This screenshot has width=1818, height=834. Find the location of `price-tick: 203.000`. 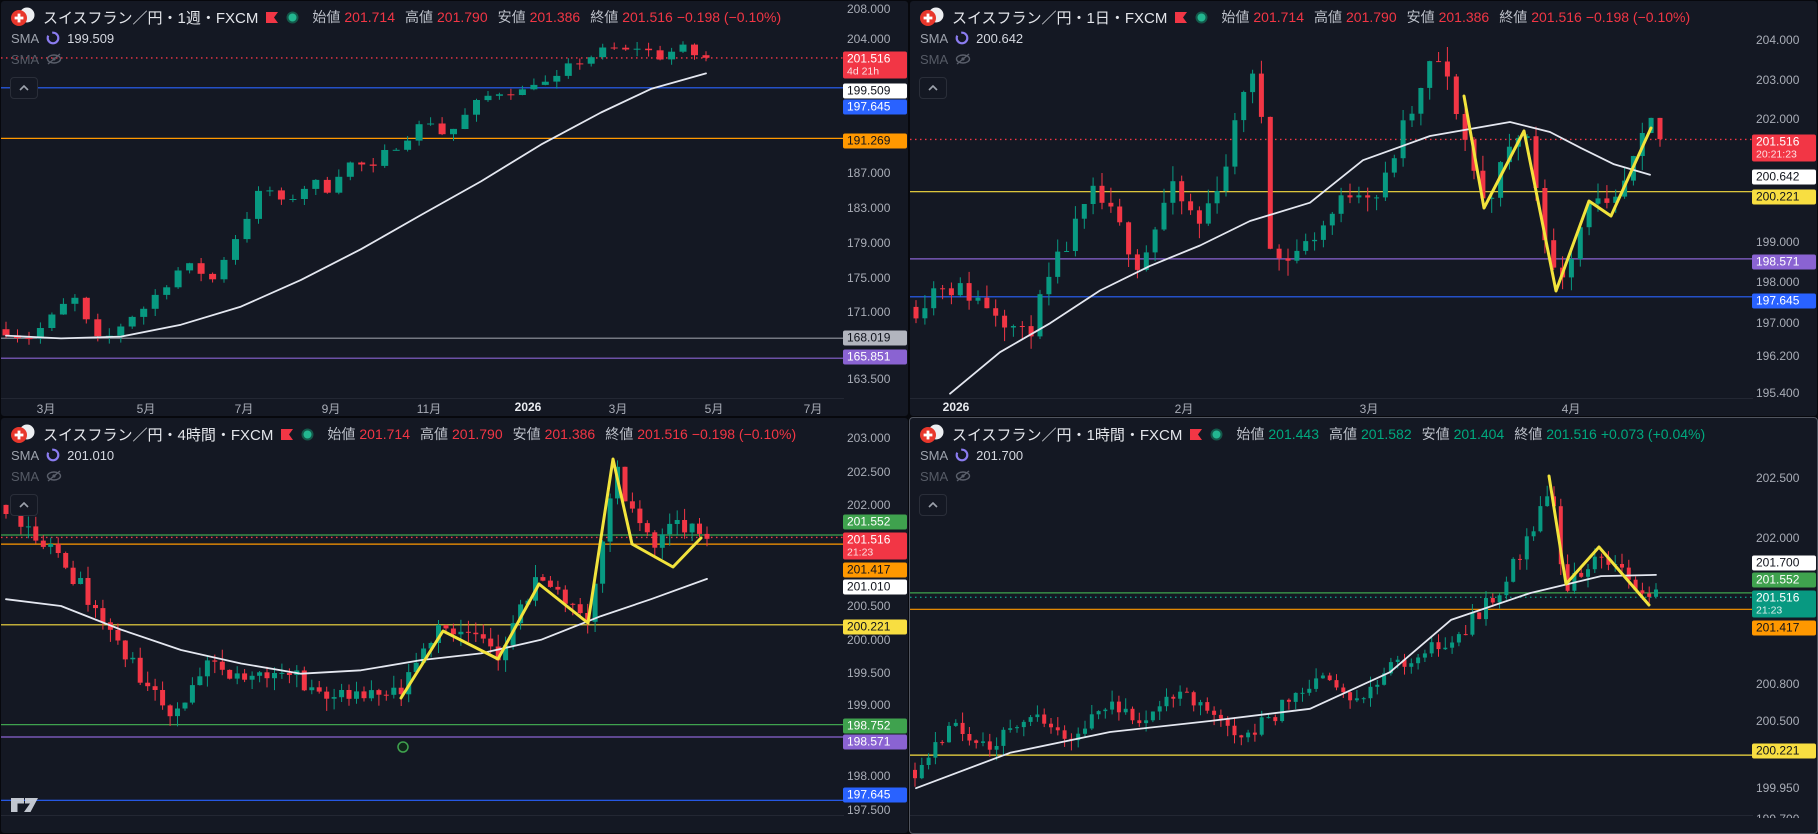

price-tick: 203.000 is located at coordinates (1778, 80).